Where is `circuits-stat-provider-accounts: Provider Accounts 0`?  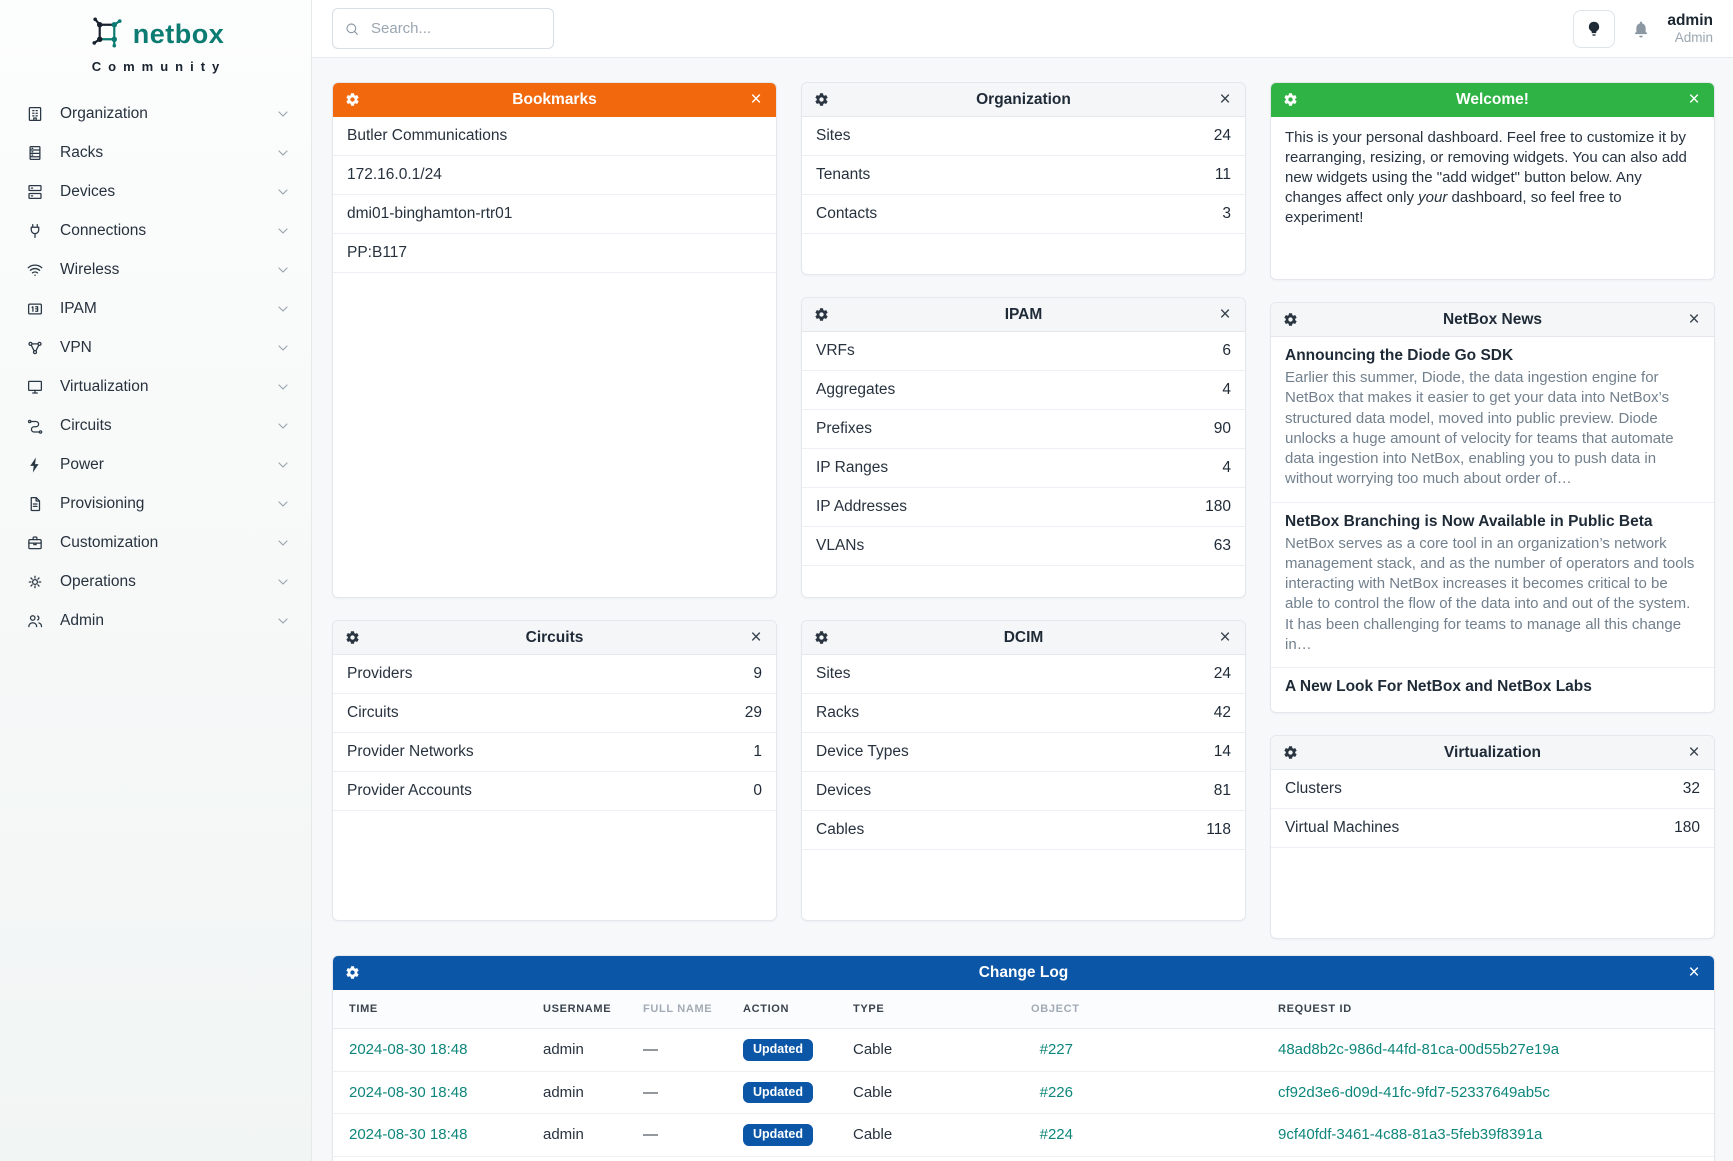
circuits-stat-provider-accounts: Provider Accounts 0 is located at coordinates (554, 791).